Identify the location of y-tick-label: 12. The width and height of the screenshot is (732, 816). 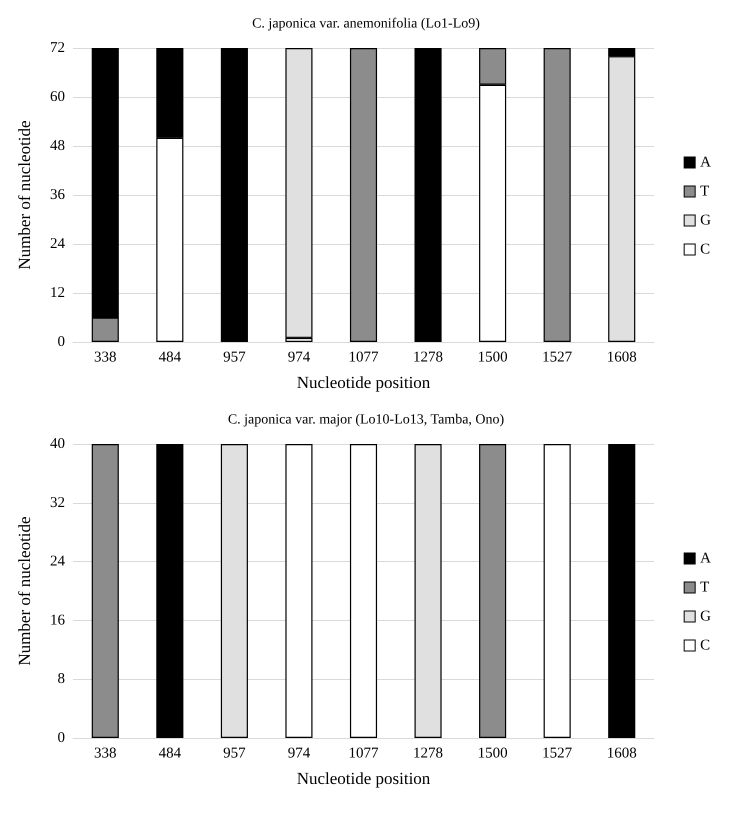
(57, 293).